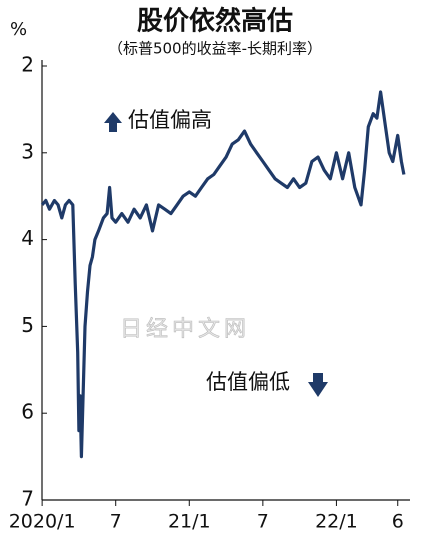 The image size is (430, 546). I want to click on chart-subtitle: （标普500的收益率-长期利率）, so click(215, 49).